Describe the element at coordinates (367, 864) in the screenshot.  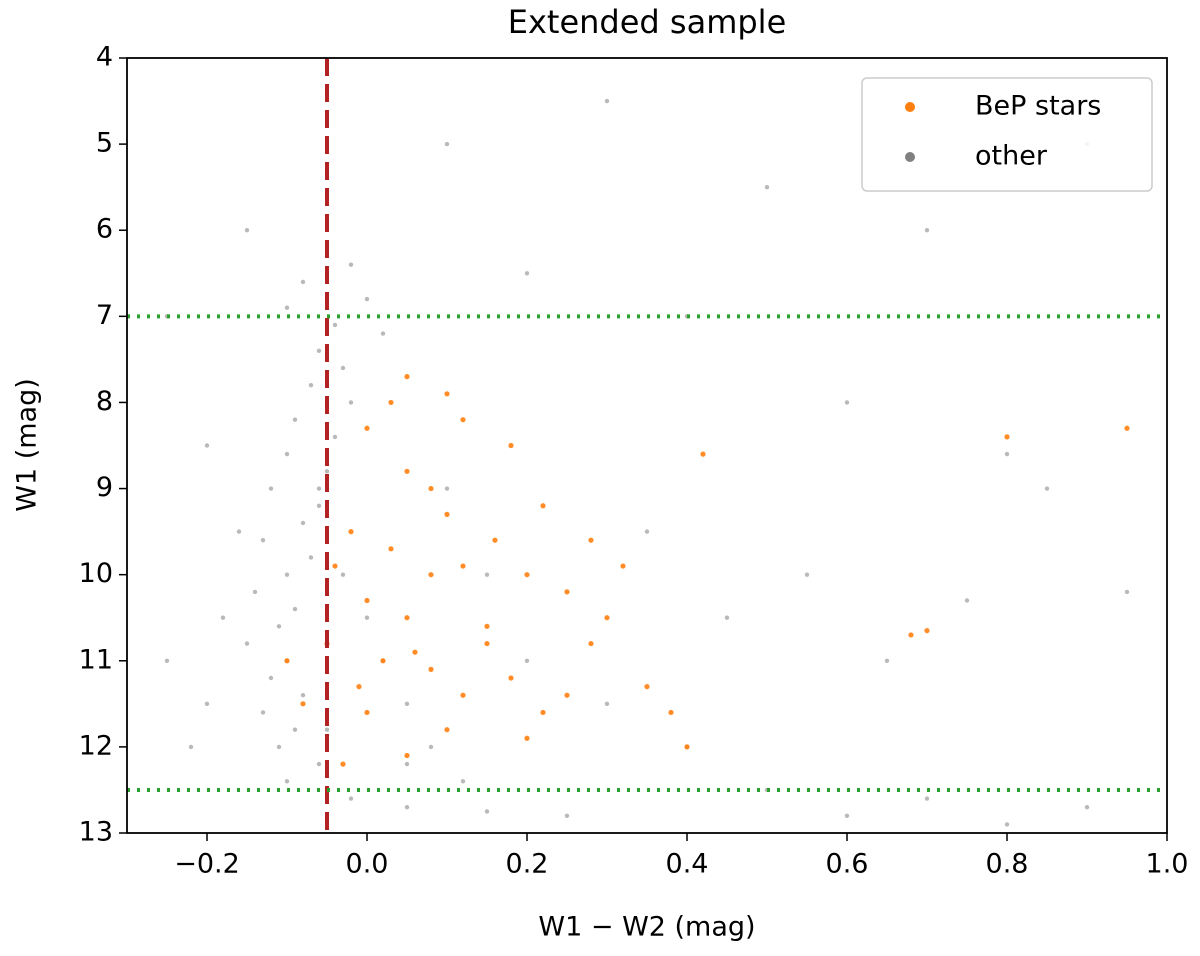
I see `x-tick-label: 0.0` at that location.